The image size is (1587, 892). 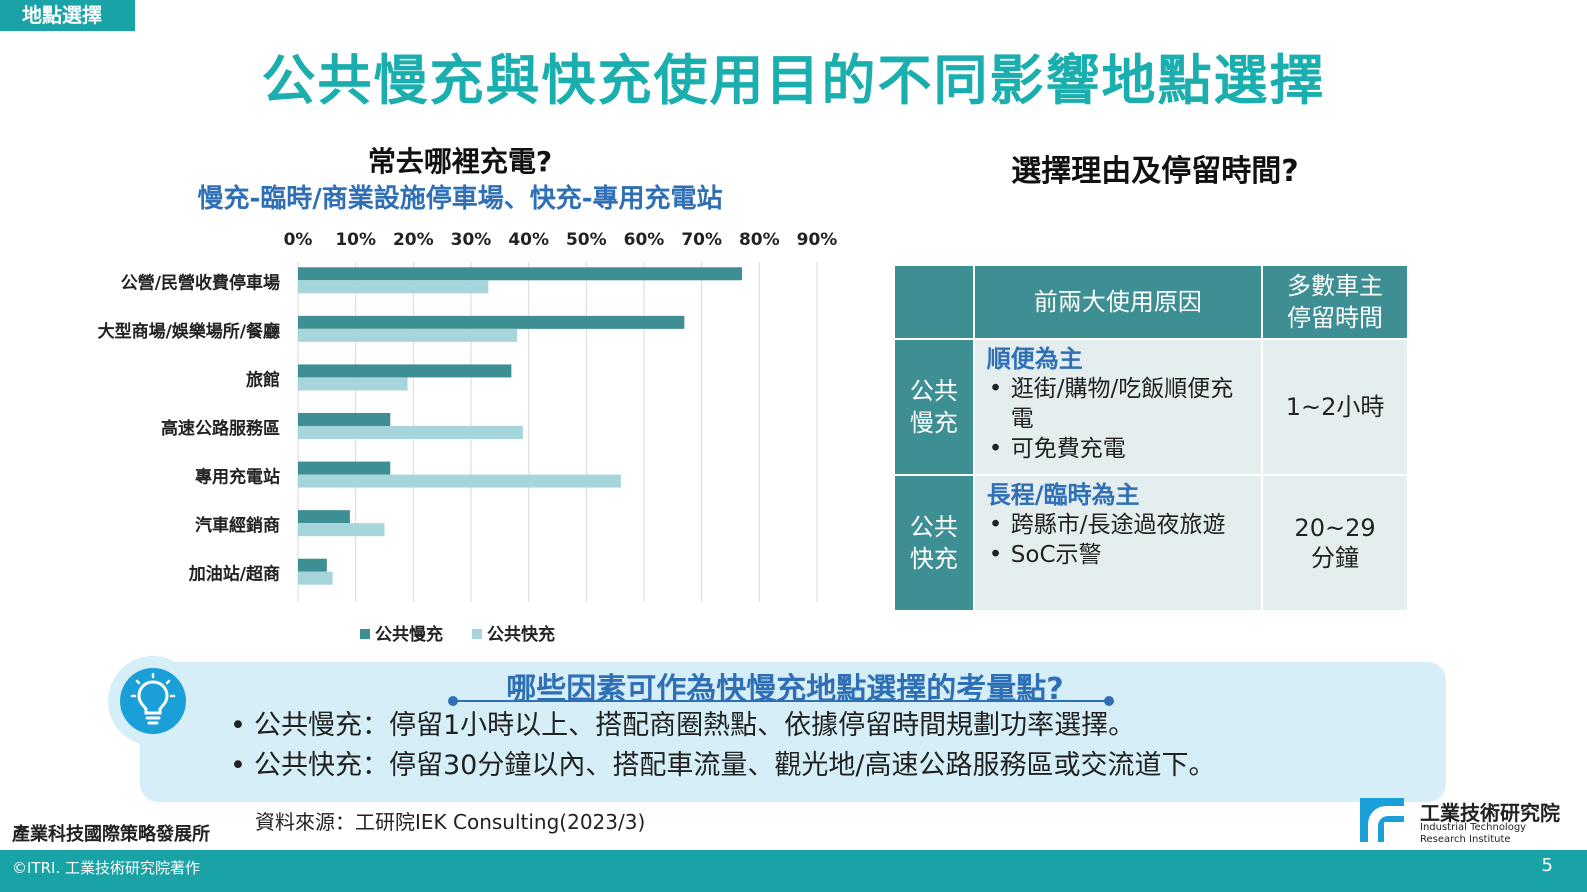 I want to click on time-cell-slow: 1~2小時, so click(x=1335, y=407).